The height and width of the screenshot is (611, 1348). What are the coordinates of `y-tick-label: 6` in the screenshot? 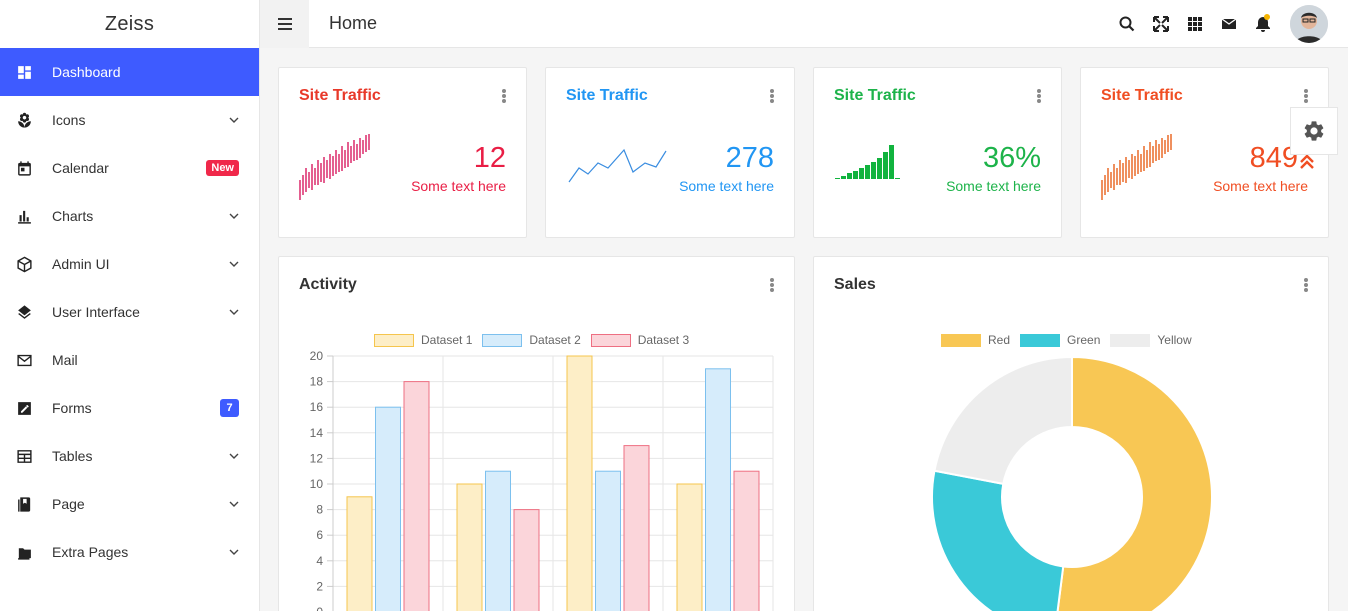 It's located at (319, 535).